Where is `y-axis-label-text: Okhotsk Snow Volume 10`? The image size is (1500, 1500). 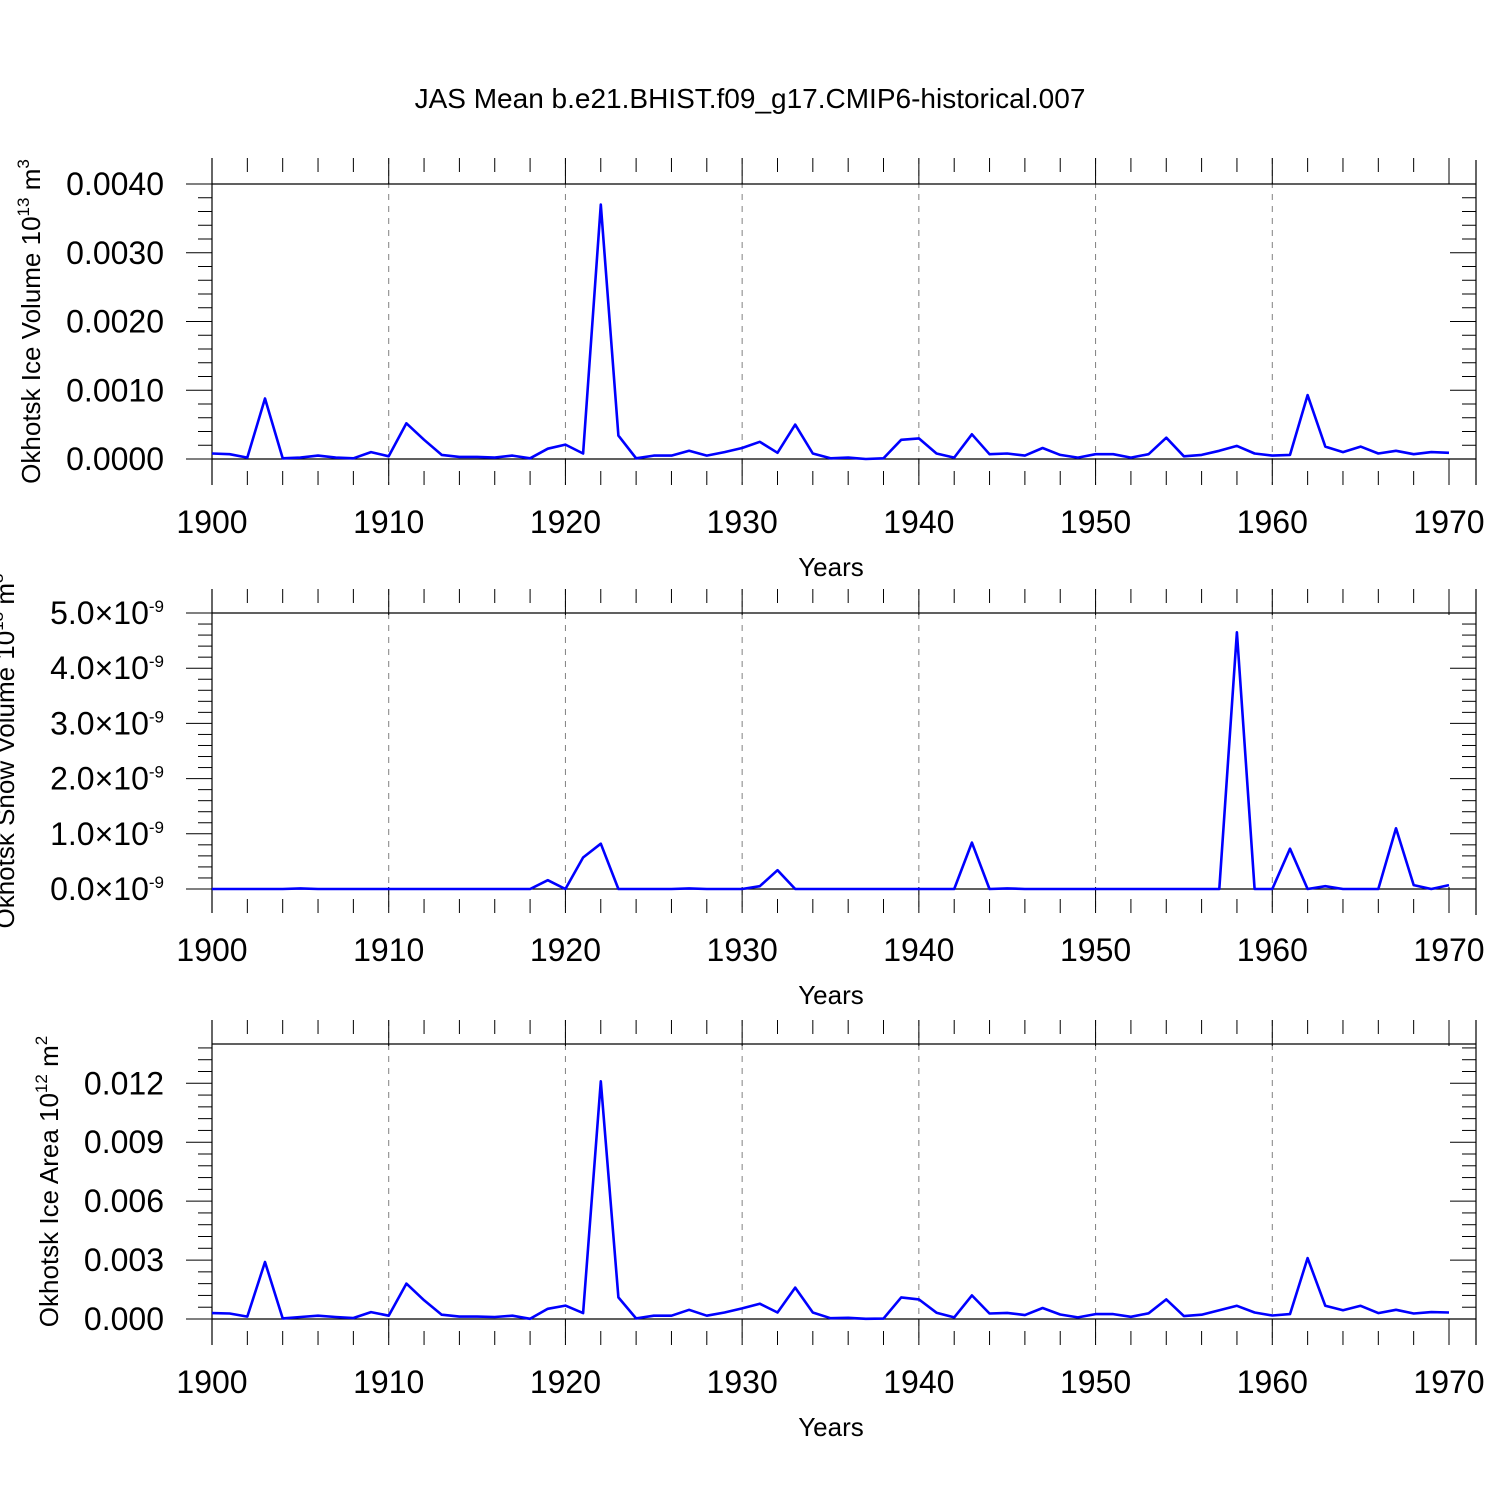 y-axis-label-text: Okhotsk Snow Volume 10 is located at coordinates (10, 780).